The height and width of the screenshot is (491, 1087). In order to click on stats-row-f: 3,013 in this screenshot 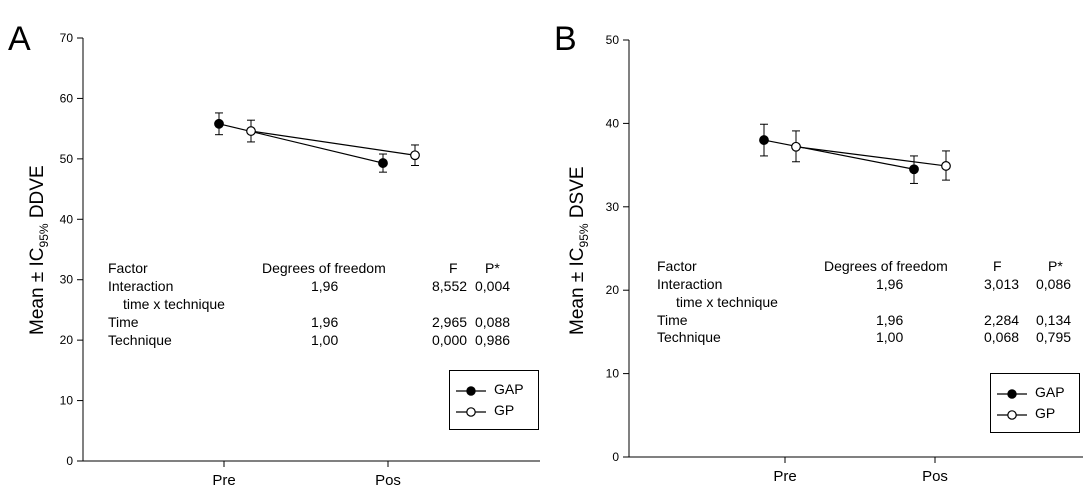, I will do `click(1002, 284)`.